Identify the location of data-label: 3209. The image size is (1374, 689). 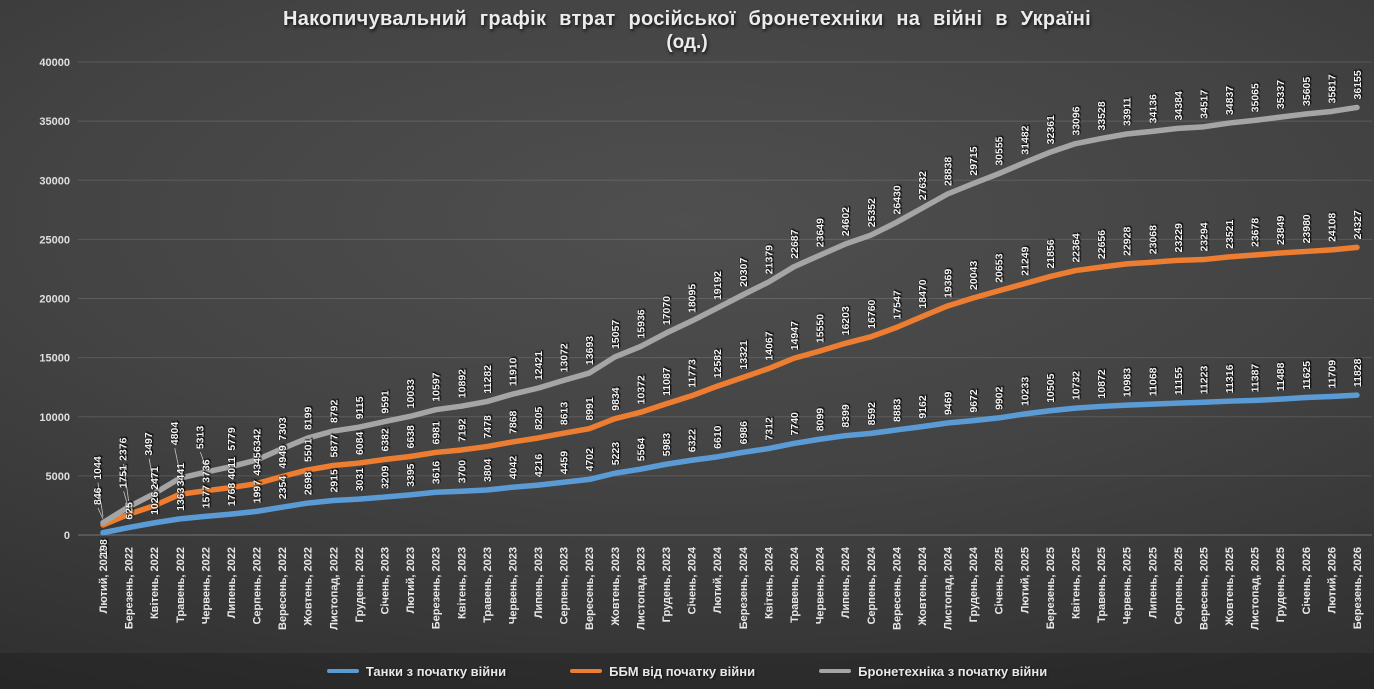
(386, 478).